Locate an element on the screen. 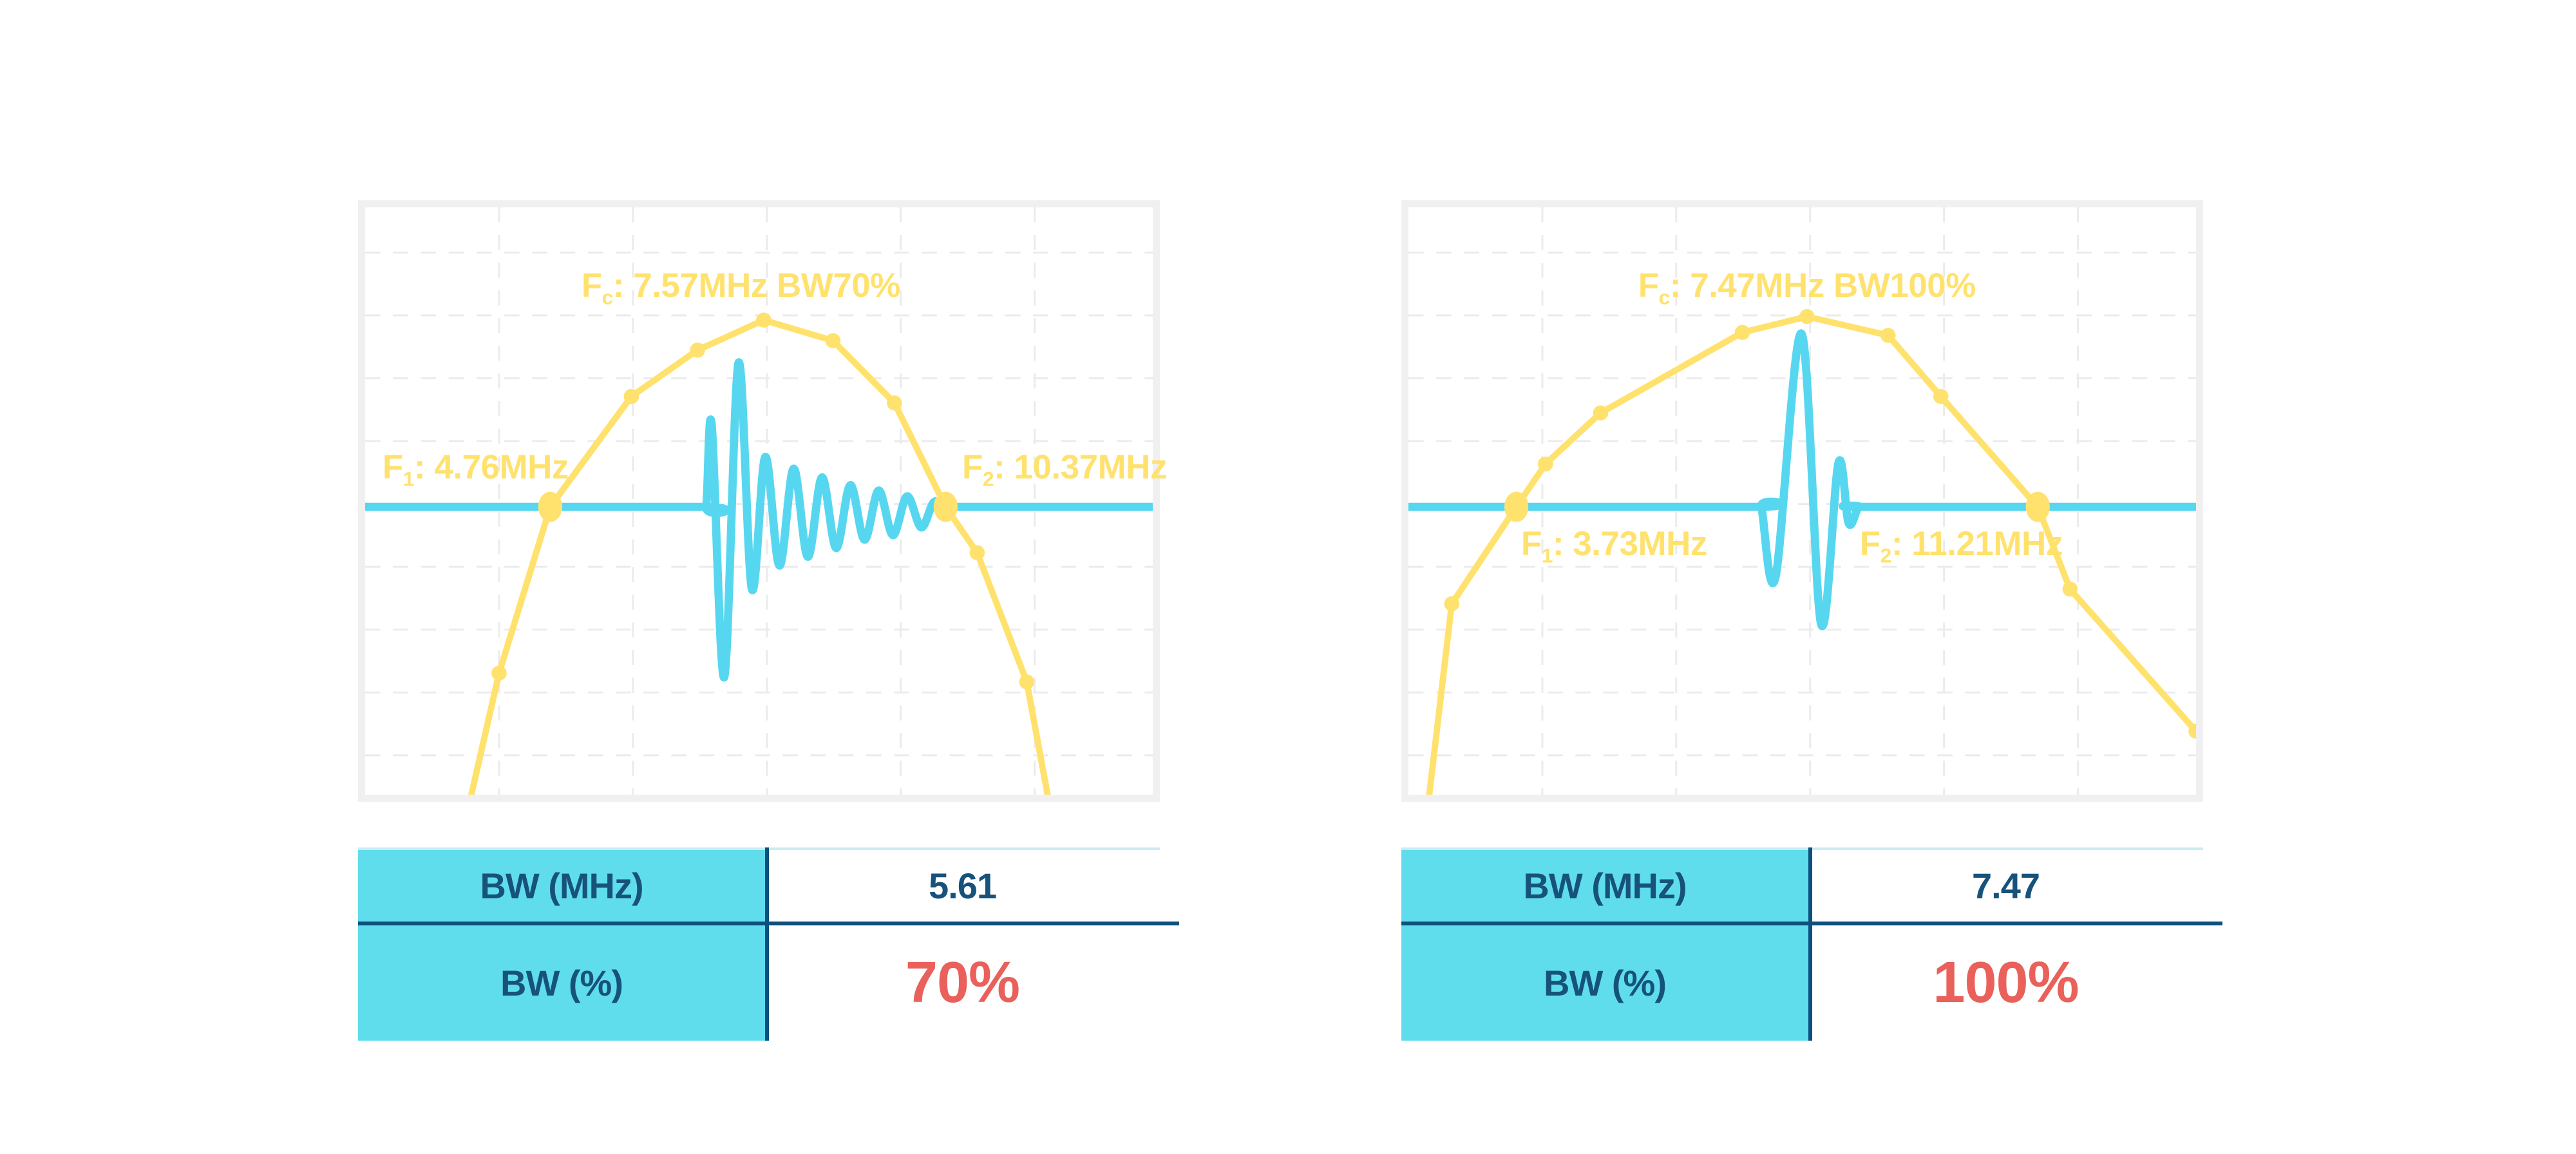  table-row-bw-pct: BW (%) 100% is located at coordinates (1802, 983).